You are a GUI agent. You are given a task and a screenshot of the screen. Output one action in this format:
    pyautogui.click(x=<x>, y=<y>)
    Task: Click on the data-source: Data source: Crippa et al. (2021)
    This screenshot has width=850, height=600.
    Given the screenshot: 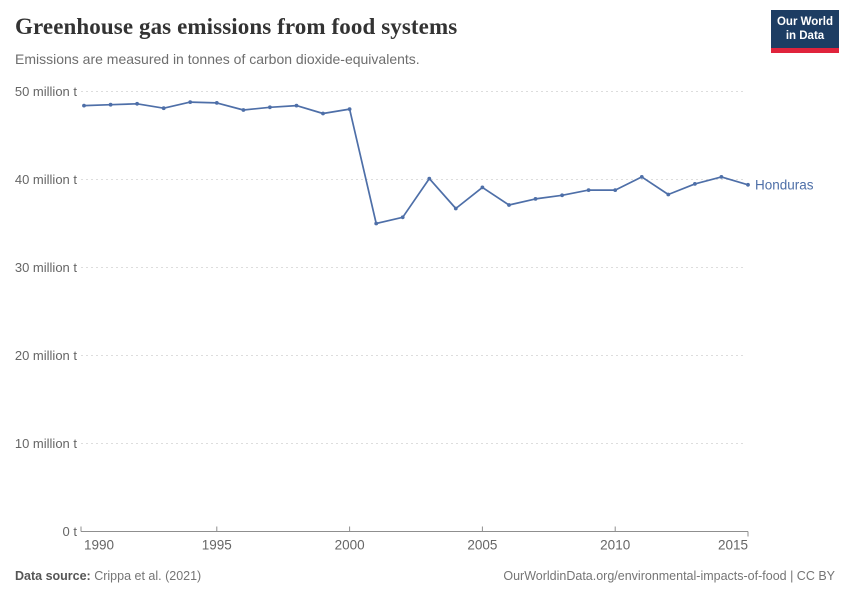 What is the action you would take?
    pyautogui.click(x=108, y=576)
    